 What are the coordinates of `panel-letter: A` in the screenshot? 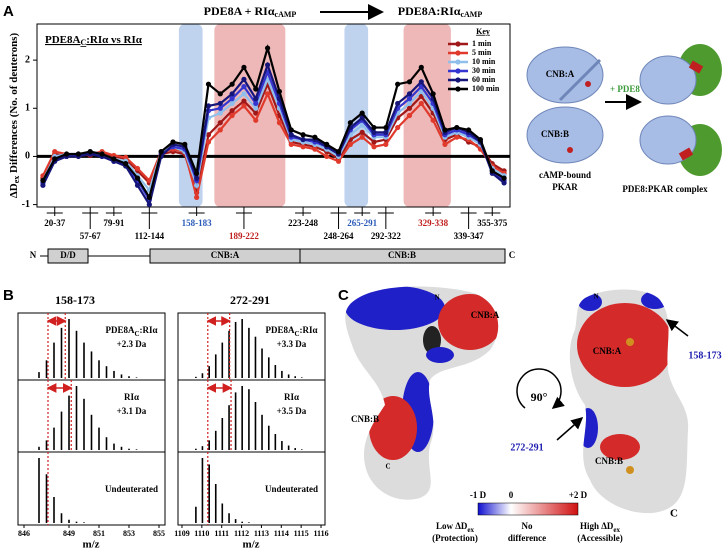 It's located at (8, 11).